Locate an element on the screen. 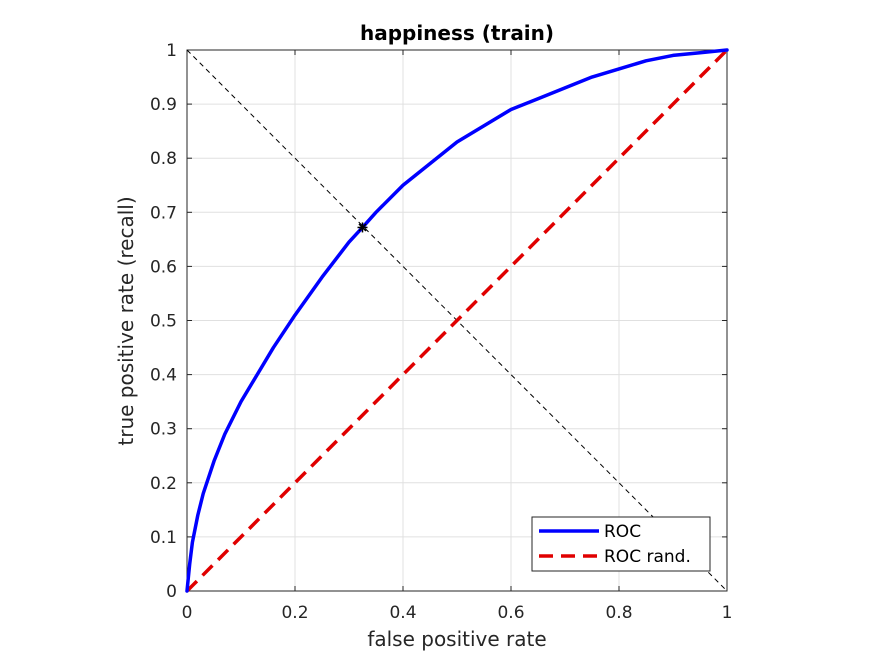 This screenshot has height=663, width=884. y-tick-label: 1 is located at coordinates (171, 51).